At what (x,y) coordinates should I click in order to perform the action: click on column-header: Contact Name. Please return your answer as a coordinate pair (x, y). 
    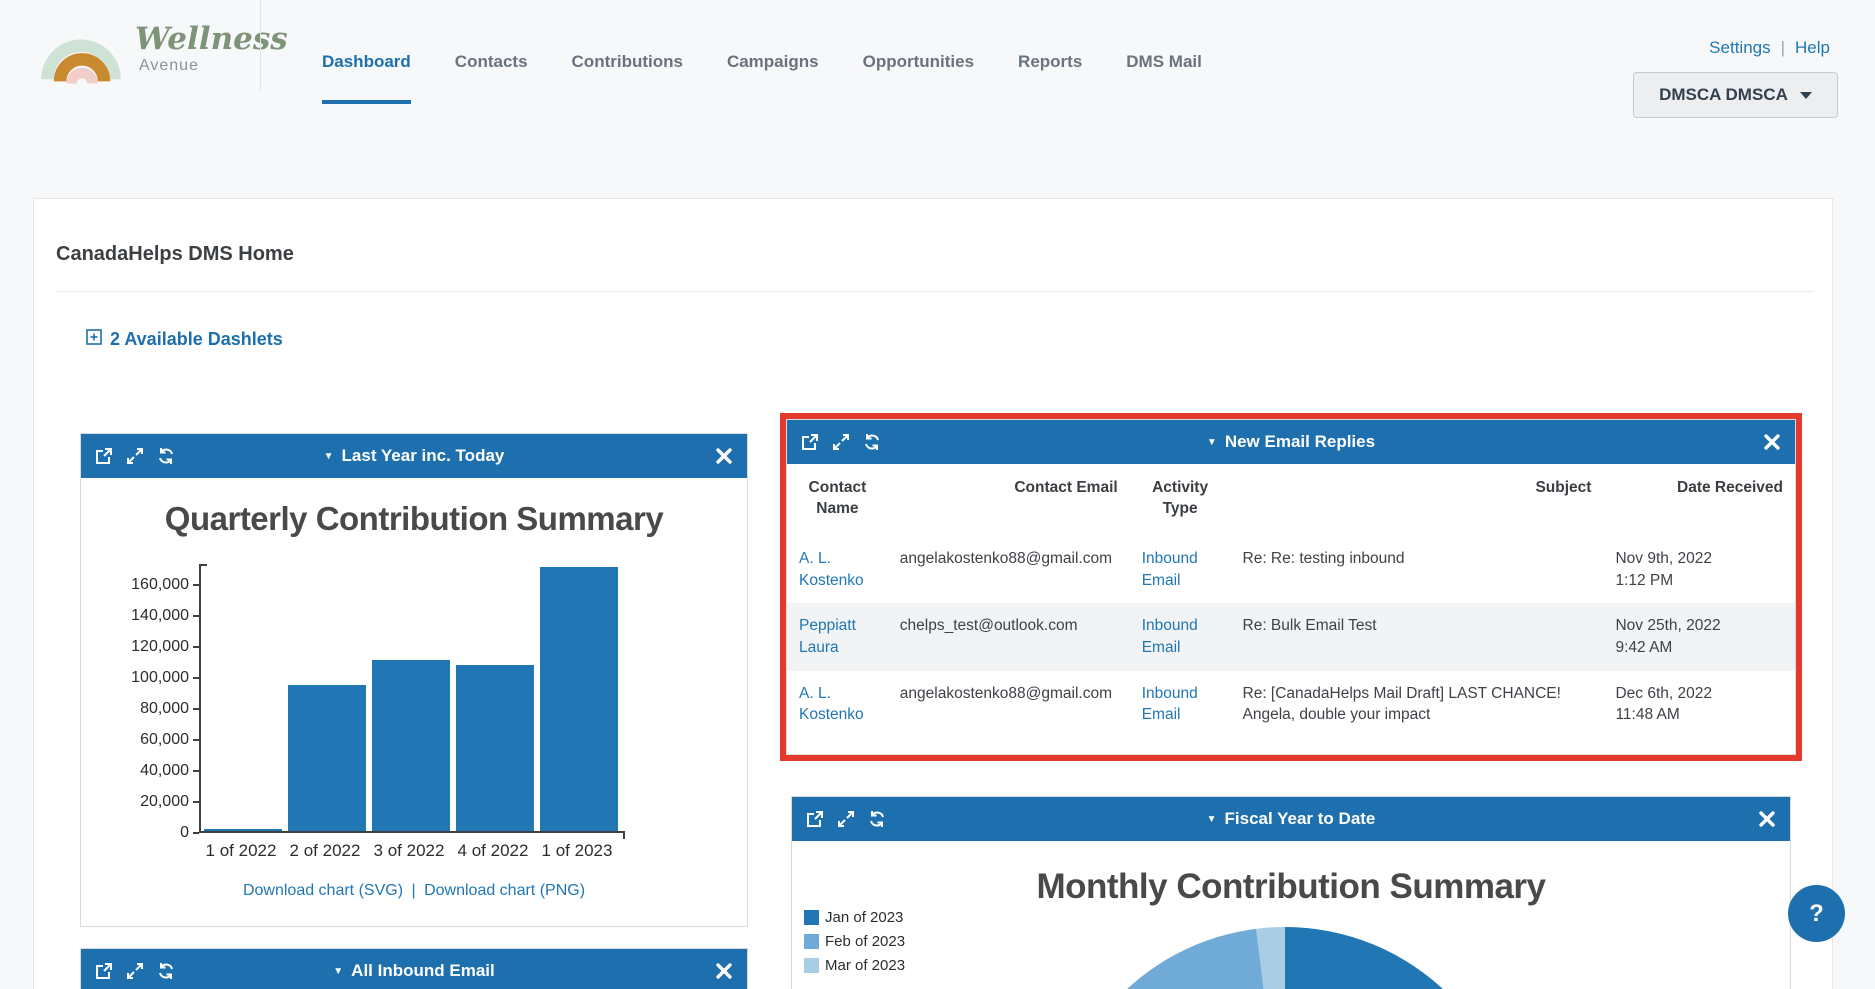
    Looking at the image, I should click on (837, 498).